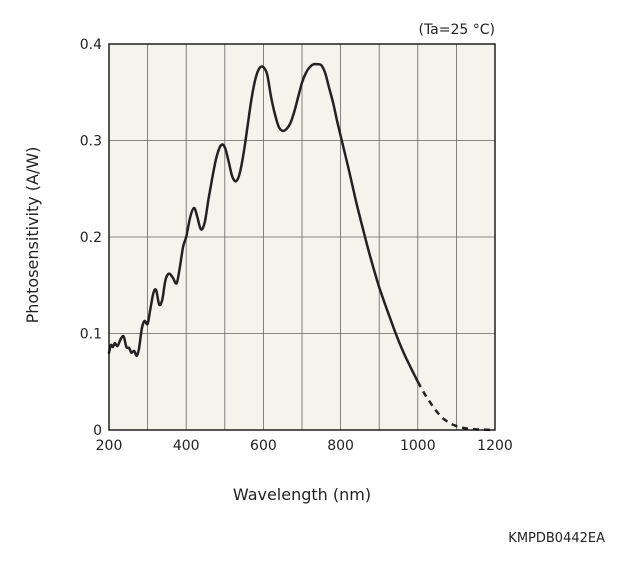  What do you see at coordinates (91, 142) in the screenshot?
I see `y-tick-label: 0.3` at bounding box center [91, 142].